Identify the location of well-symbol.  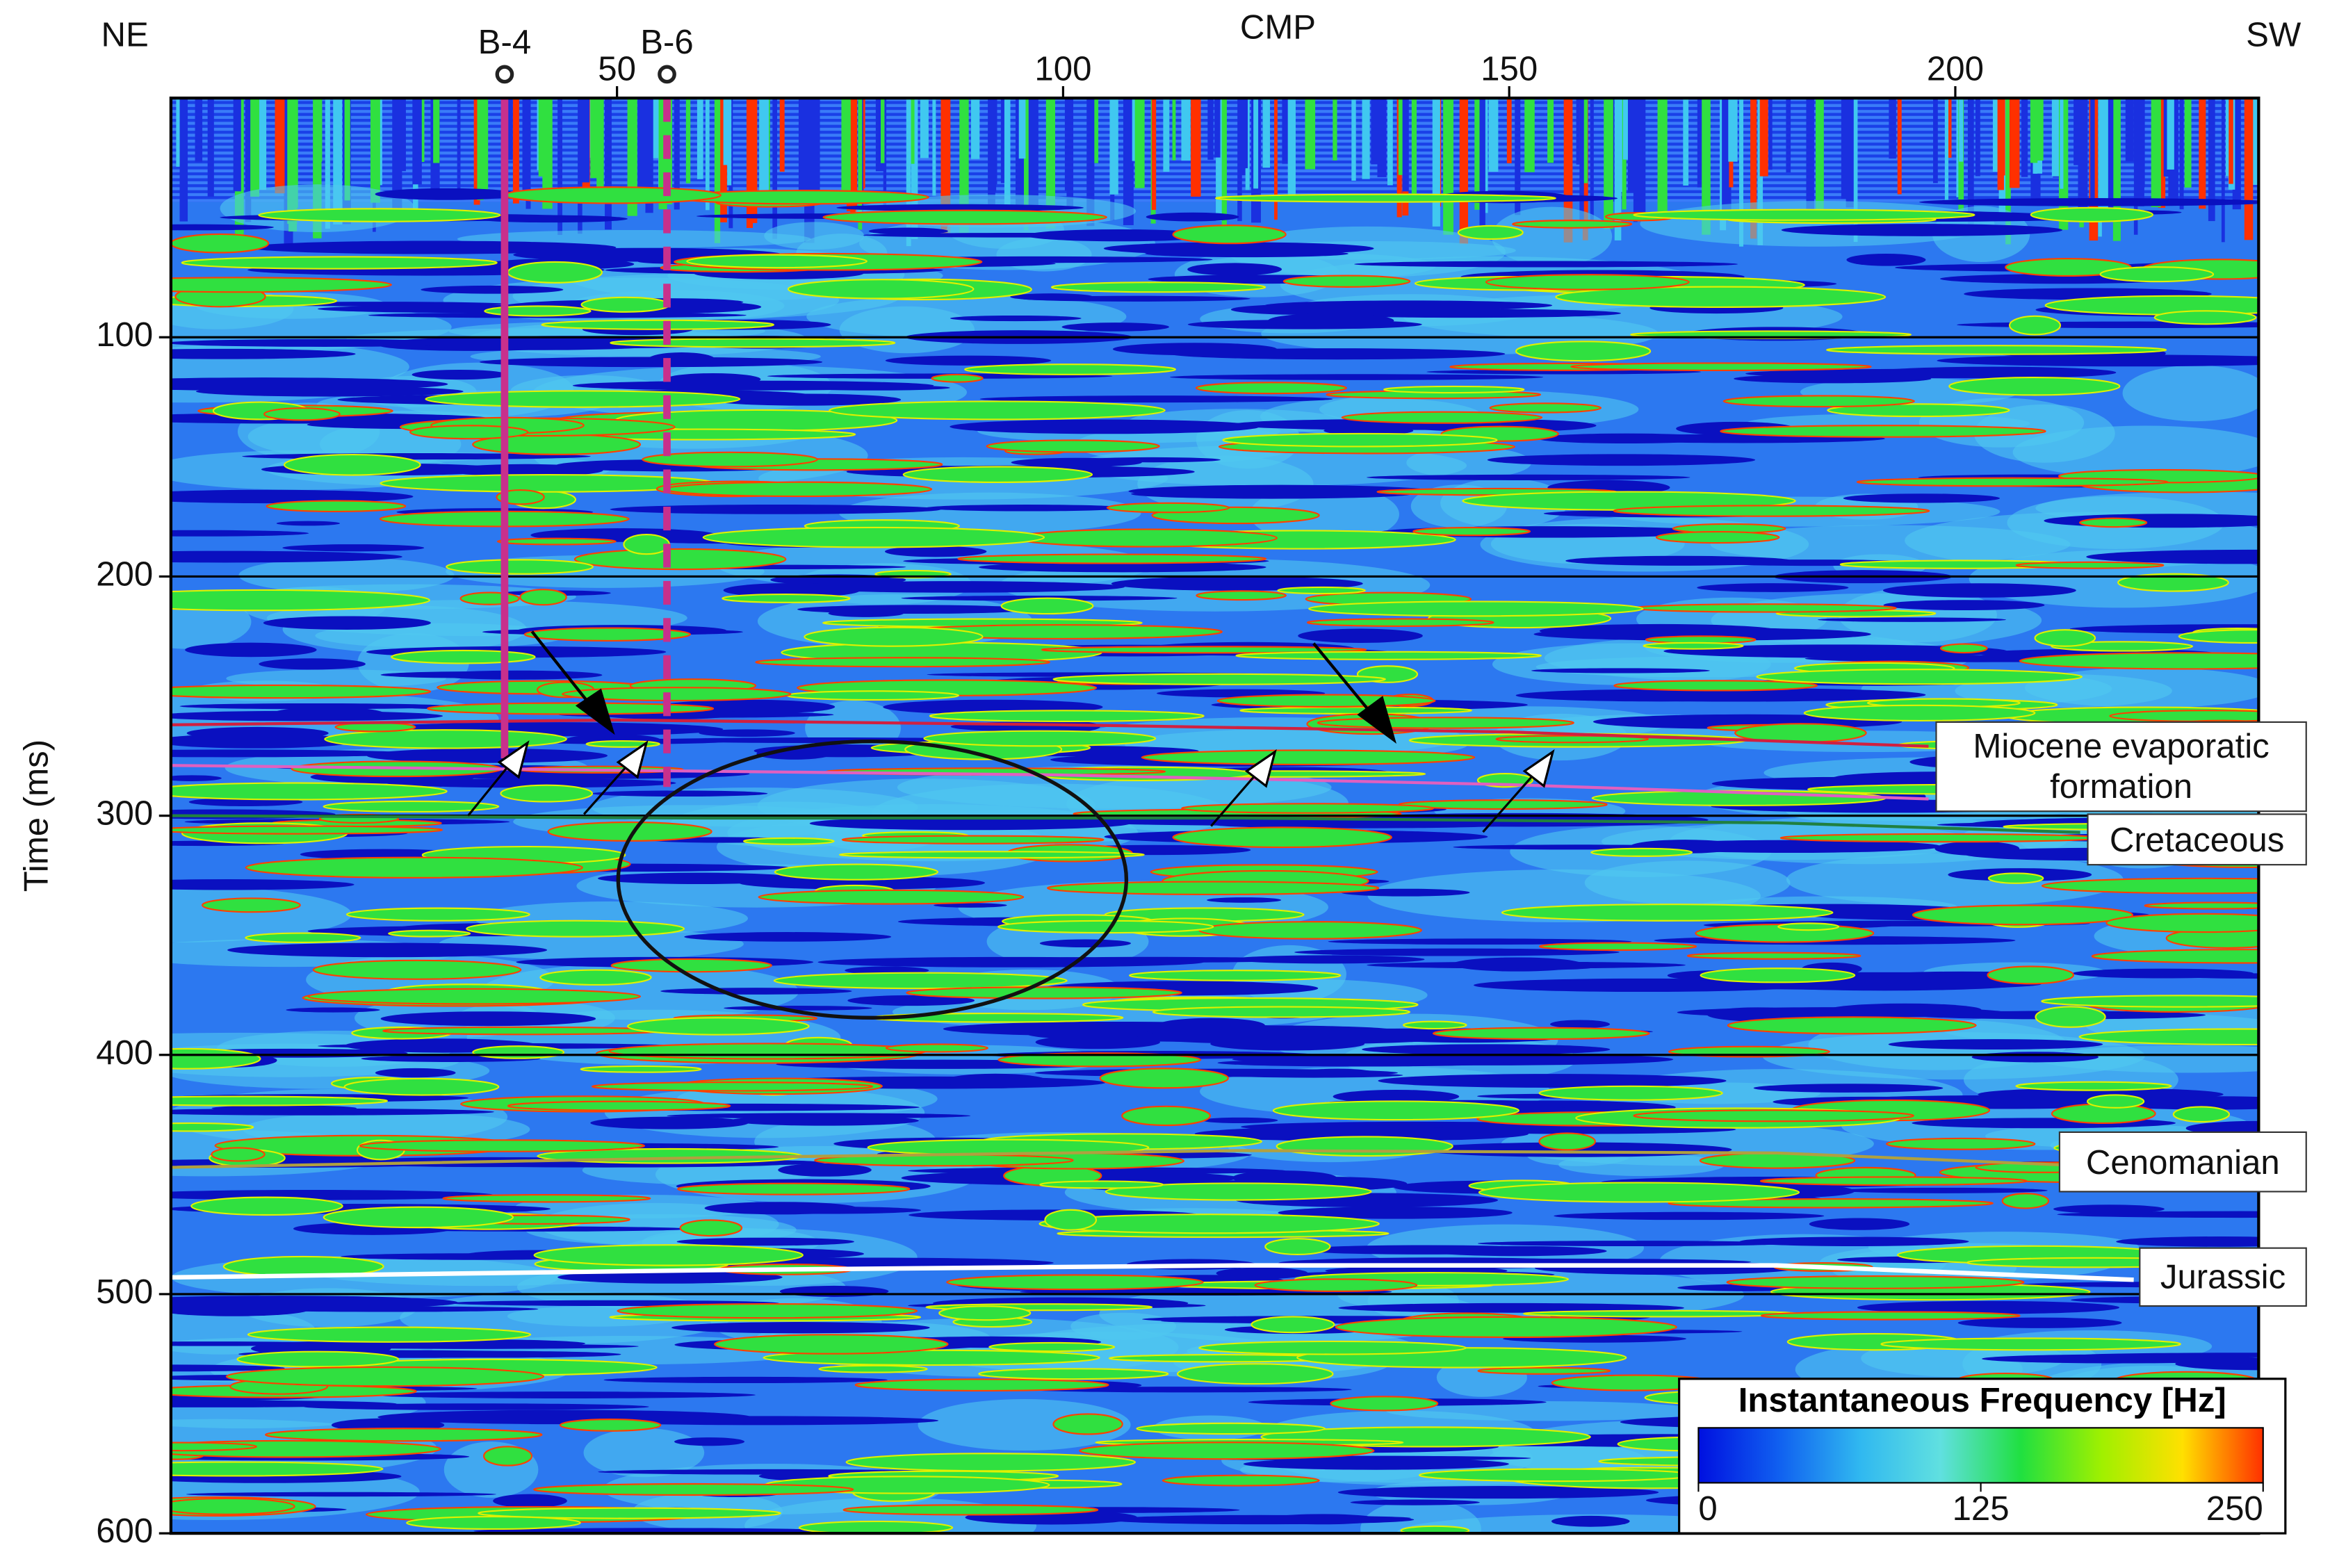
(667, 74).